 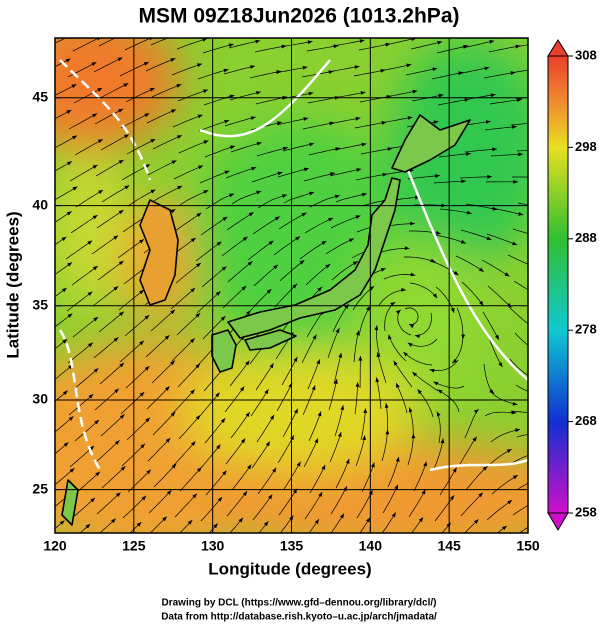 I want to click on x-tick-label: 145, so click(x=449, y=546).